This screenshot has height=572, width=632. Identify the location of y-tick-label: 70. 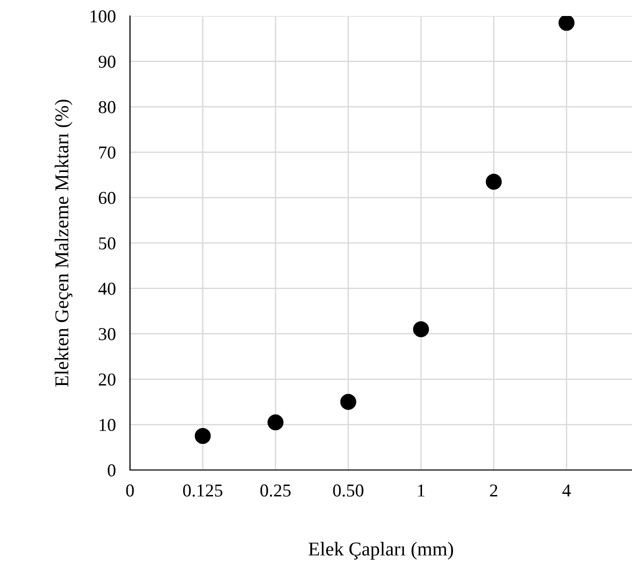
(107, 152).